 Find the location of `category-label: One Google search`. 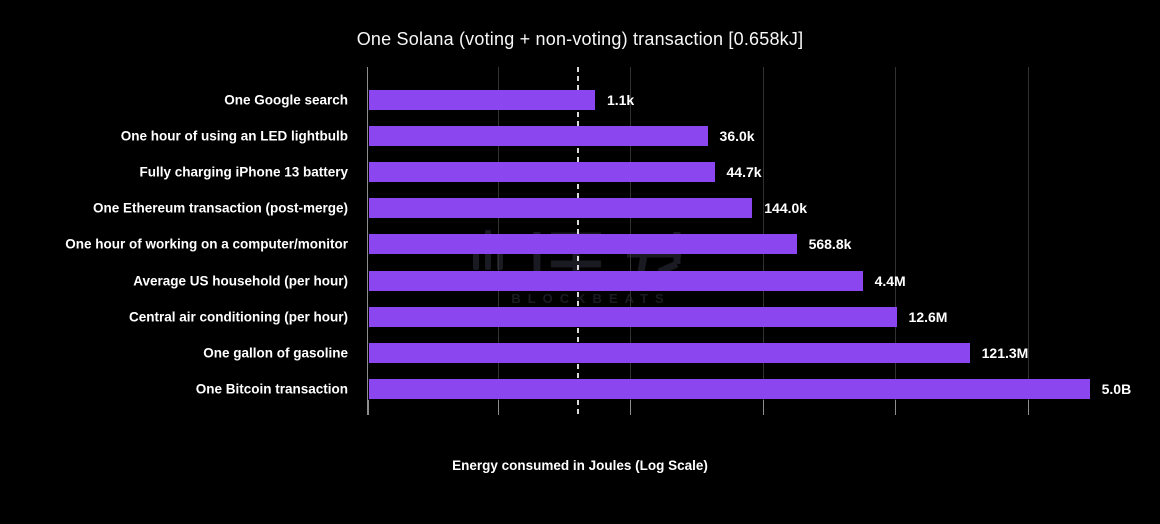

category-label: One Google search is located at coordinates (286, 100).